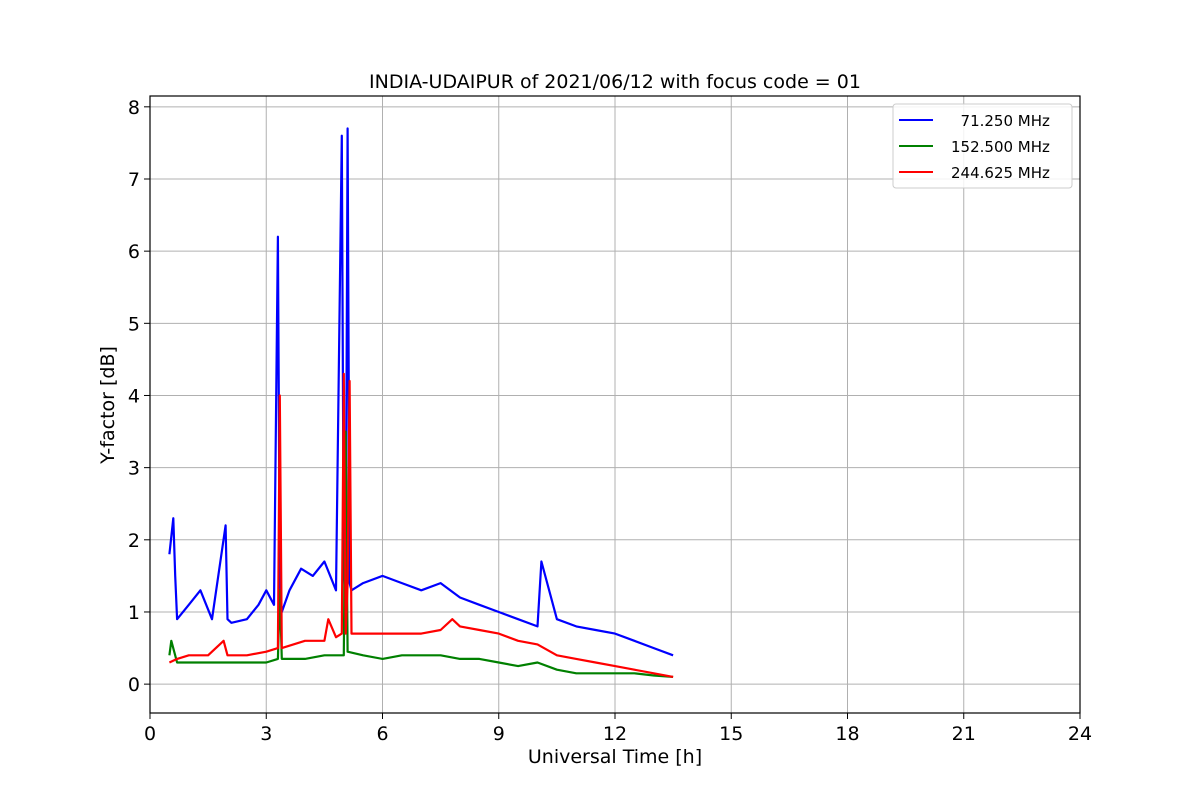 This screenshot has height=800, width=1200. What do you see at coordinates (108, 405) in the screenshot?
I see `y-axis-label: Y-factor [dB]` at bounding box center [108, 405].